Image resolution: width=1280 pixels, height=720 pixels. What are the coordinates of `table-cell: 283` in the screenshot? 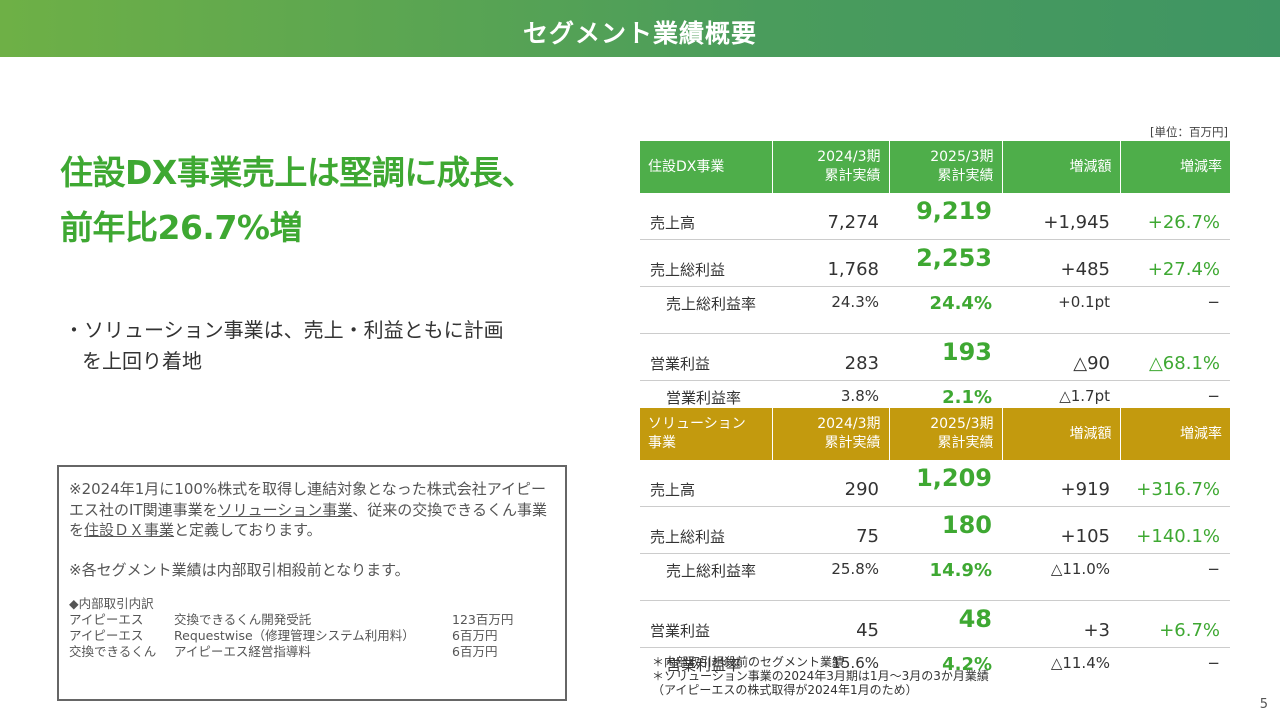 It's located at (830, 357).